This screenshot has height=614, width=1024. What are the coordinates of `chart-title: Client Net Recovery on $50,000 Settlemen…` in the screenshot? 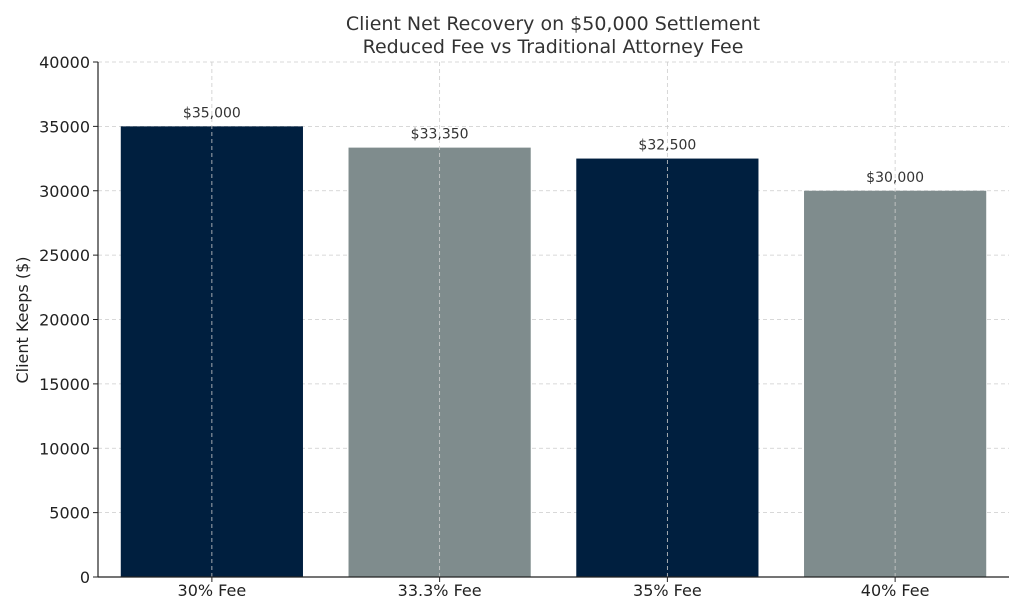 It's located at (553, 24).